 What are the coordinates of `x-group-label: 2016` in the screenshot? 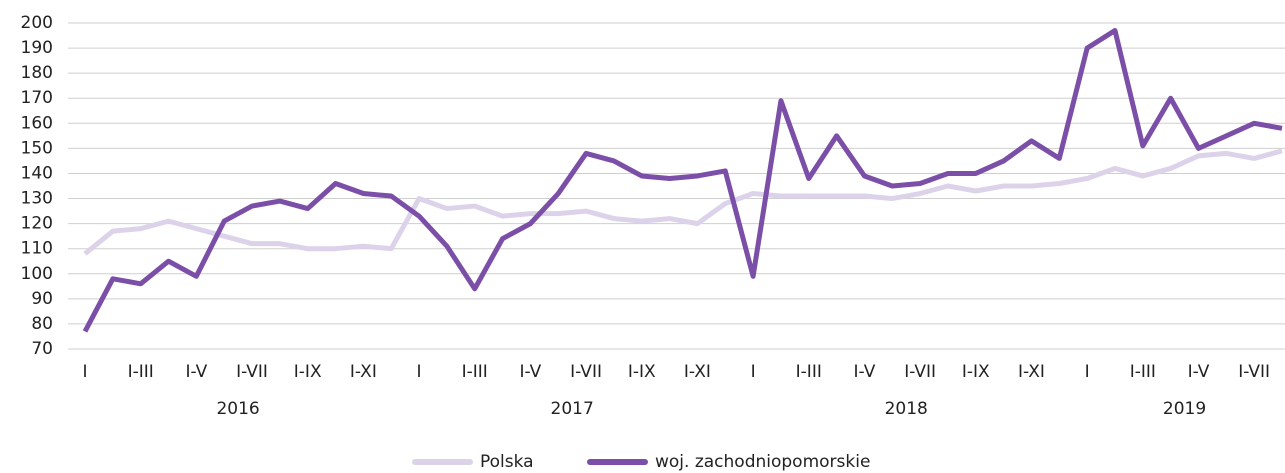 It's located at (237, 409).